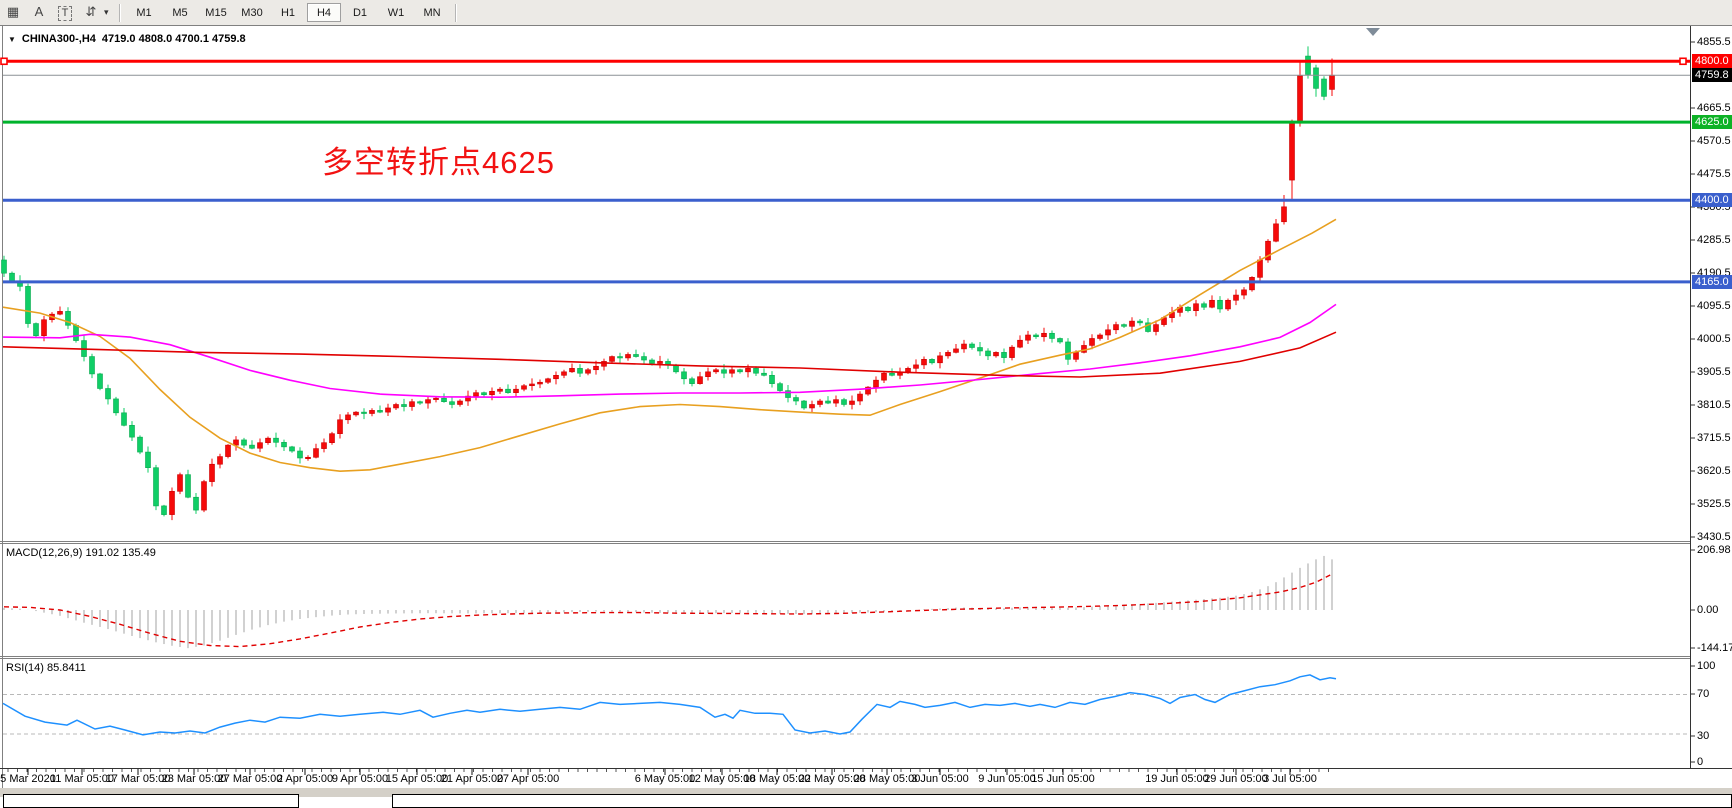 The height and width of the screenshot is (808, 1732). I want to click on chevron-down-icon: ▾, so click(106, 12).